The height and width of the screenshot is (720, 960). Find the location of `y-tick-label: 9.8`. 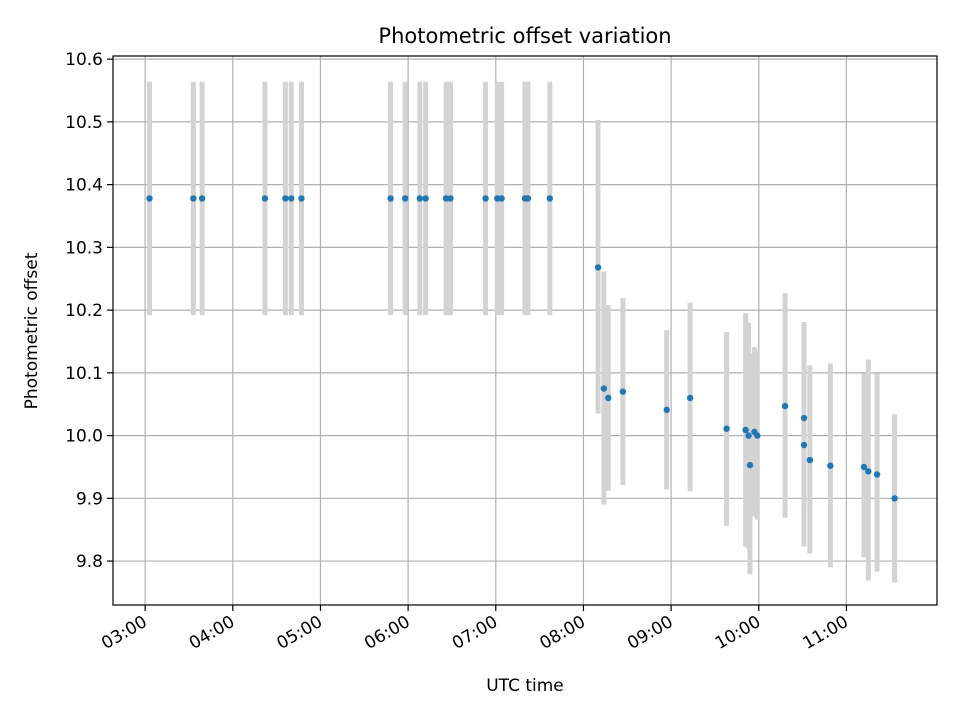

y-tick-label: 9.8 is located at coordinates (89, 562).